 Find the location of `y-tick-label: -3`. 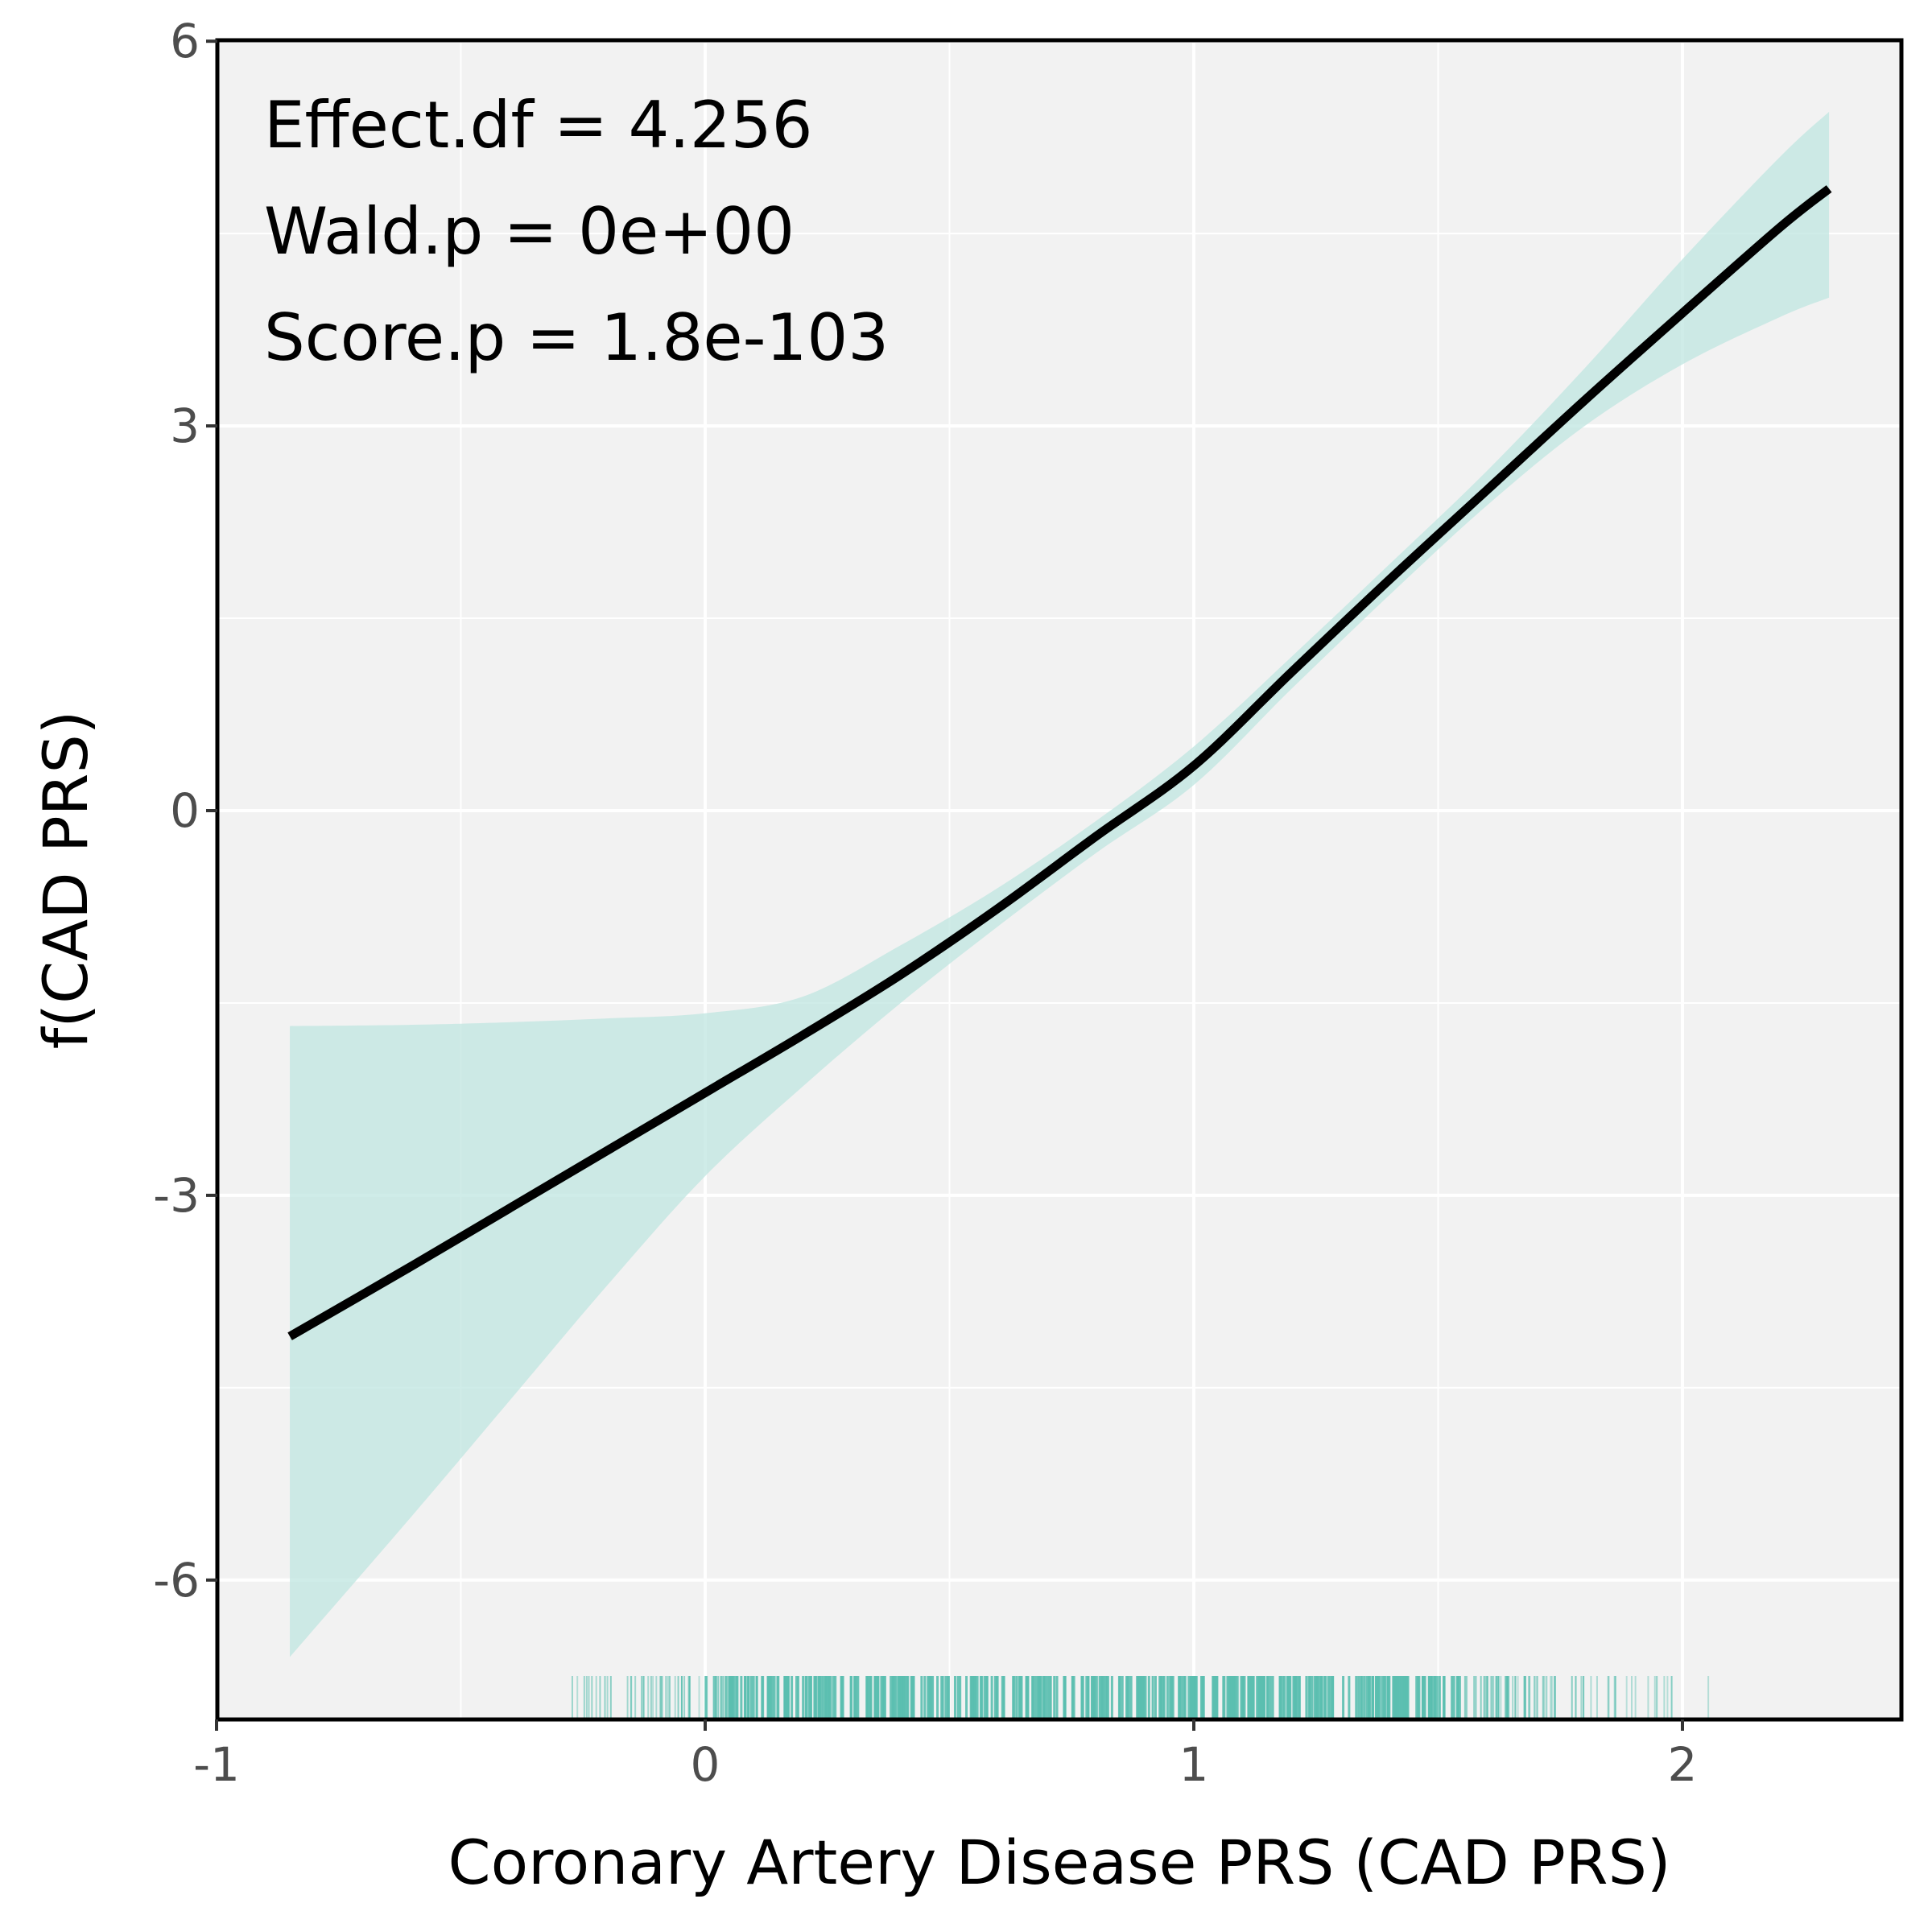

y-tick-label: -3 is located at coordinates (176, 1195).